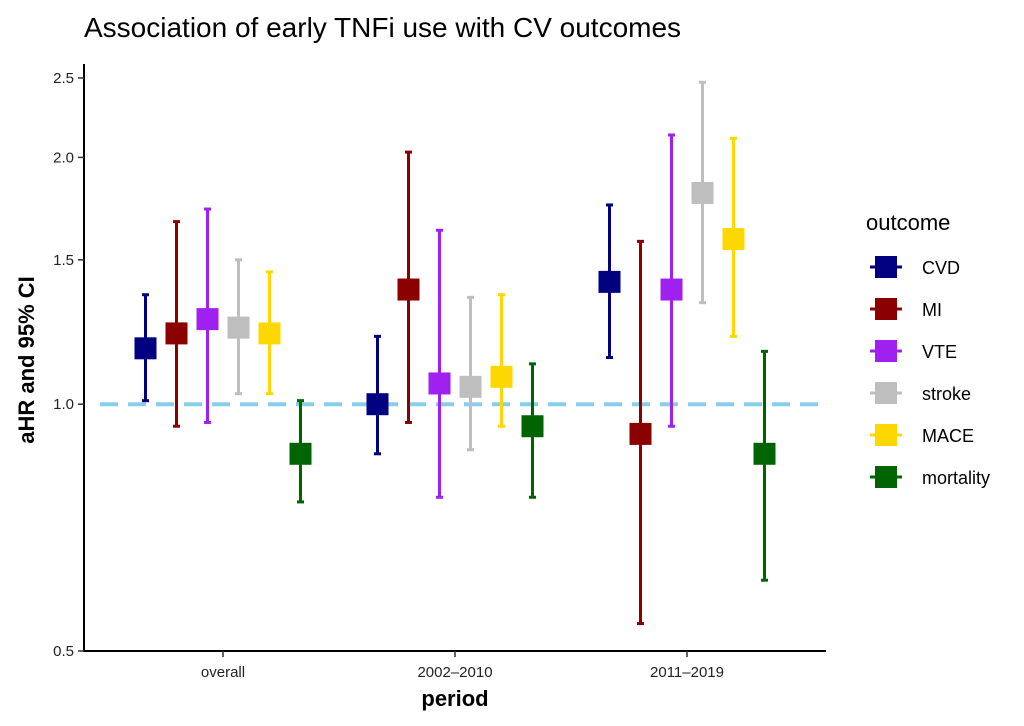  What do you see at coordinates (941, 268) in the screenshot?
I see `legend-label: CVD` at bounding box center [941, 268].